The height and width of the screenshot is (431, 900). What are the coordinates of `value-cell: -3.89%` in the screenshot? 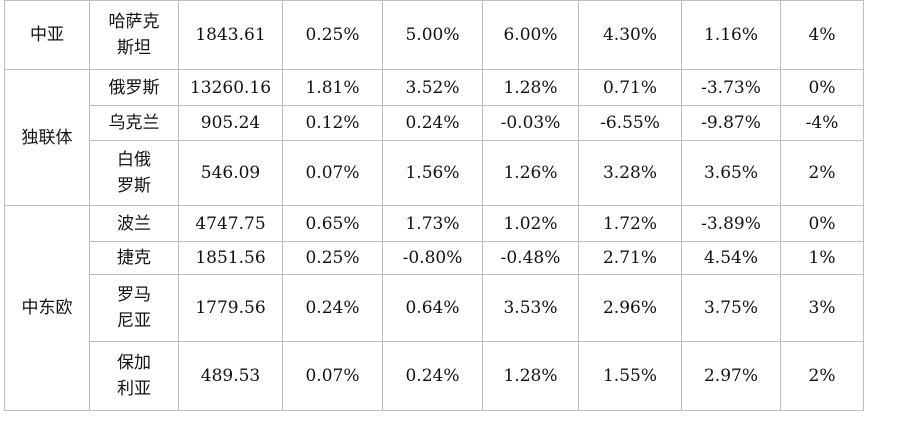 It's located at (731, 223).